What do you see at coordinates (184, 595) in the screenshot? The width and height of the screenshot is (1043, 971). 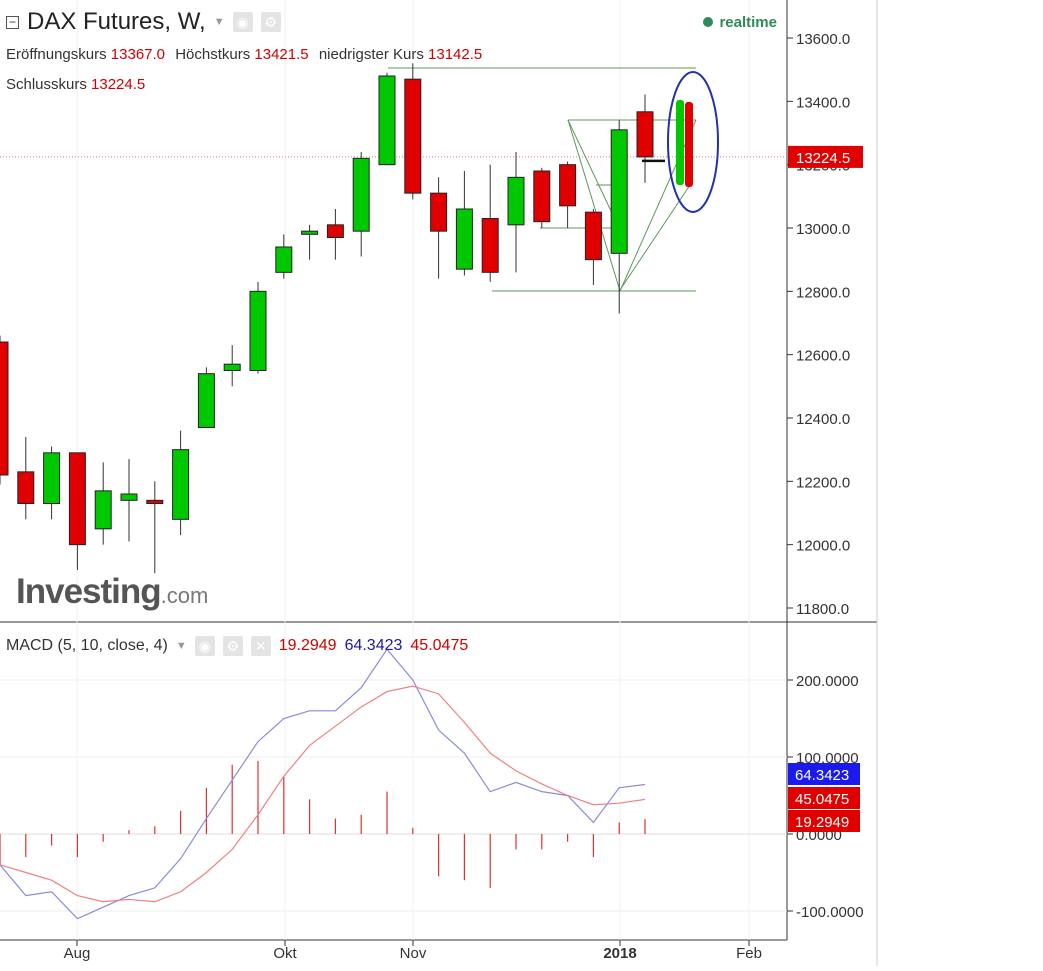 I see `watermark-suffix: .com` at bounding box center [184, 595].